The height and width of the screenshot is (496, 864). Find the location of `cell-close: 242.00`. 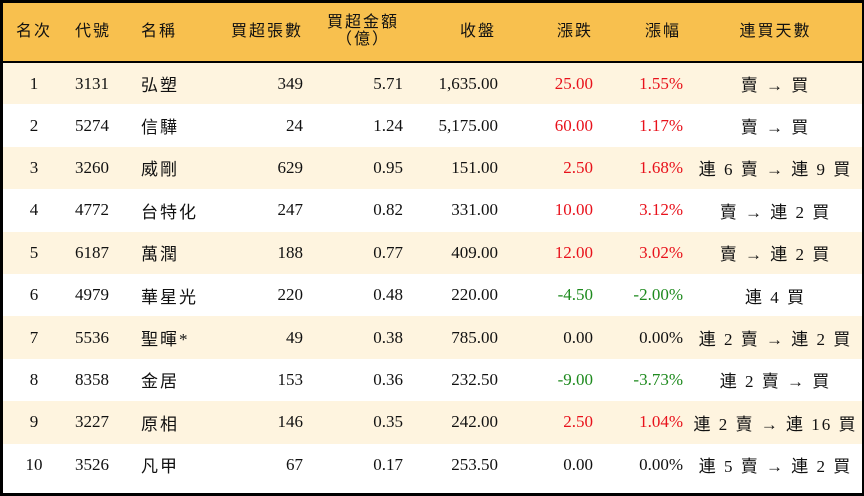

cell-close: 242.00 is located at coordinates (474, 422).